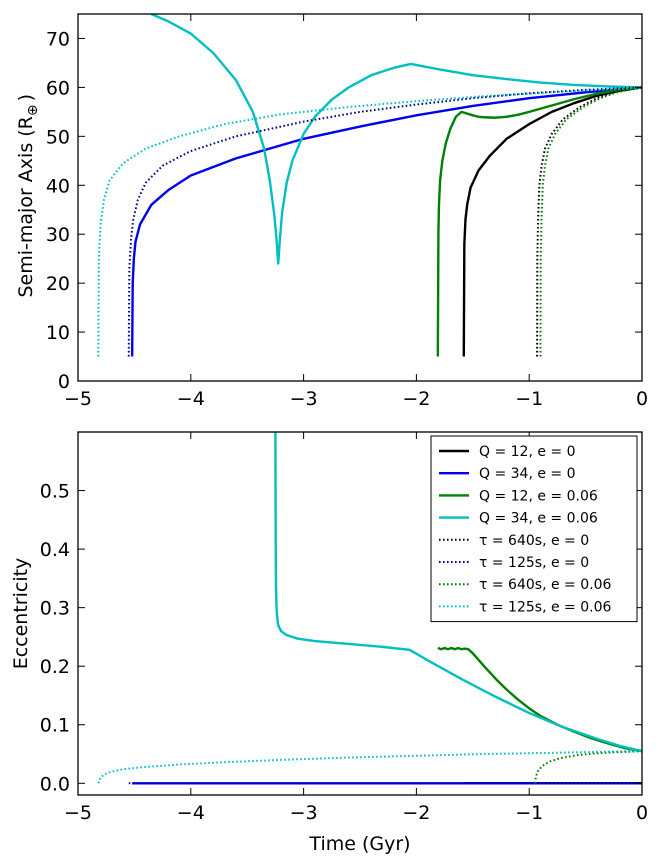 Image resolution: width=664 pixels, height=860 pixels. I want to click on legend-label: τ = 125s, e = 0, so click(534, 563).